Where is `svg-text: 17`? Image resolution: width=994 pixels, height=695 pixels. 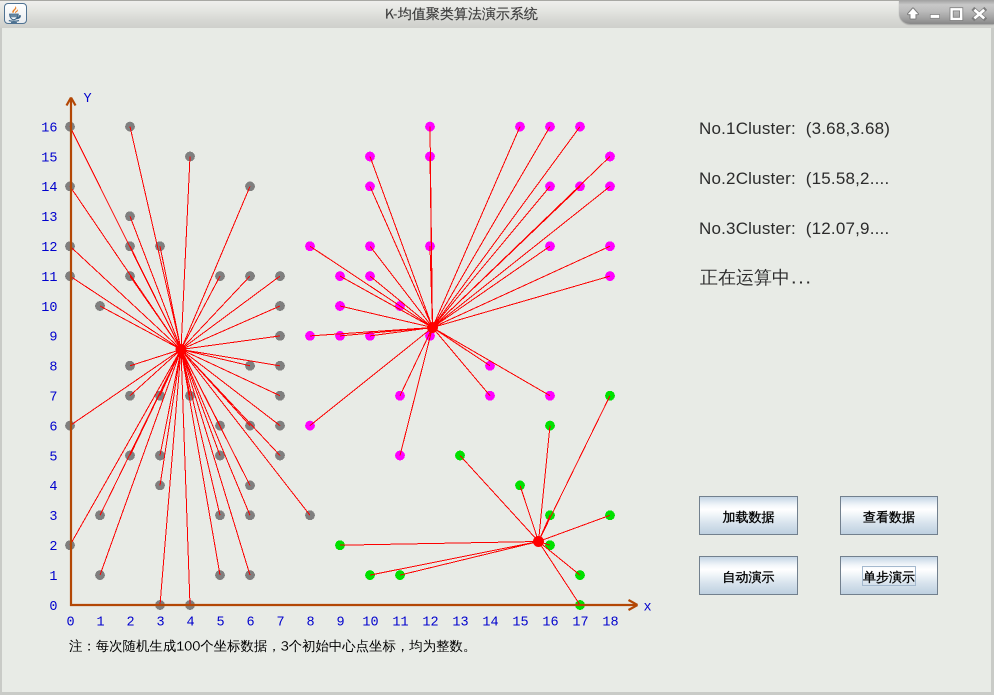
svg-text: 17 is located at coordinates (580, 623).